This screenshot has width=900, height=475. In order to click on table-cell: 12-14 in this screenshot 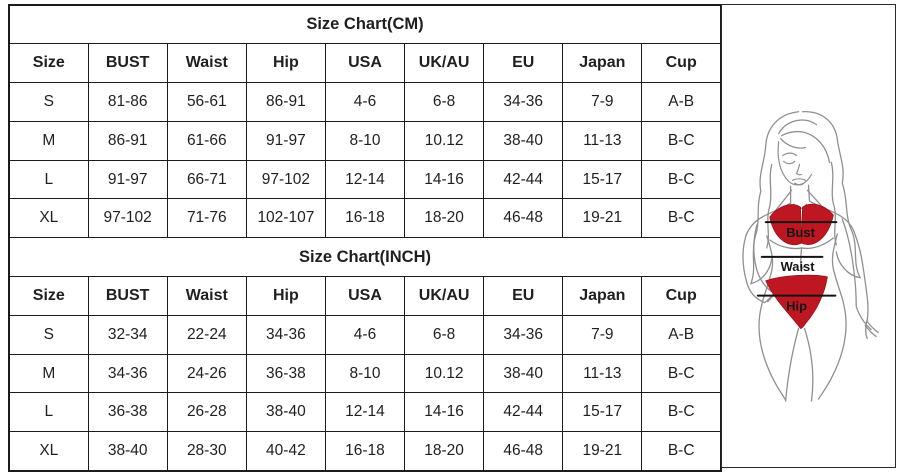, I will do `click(365, 179)`.